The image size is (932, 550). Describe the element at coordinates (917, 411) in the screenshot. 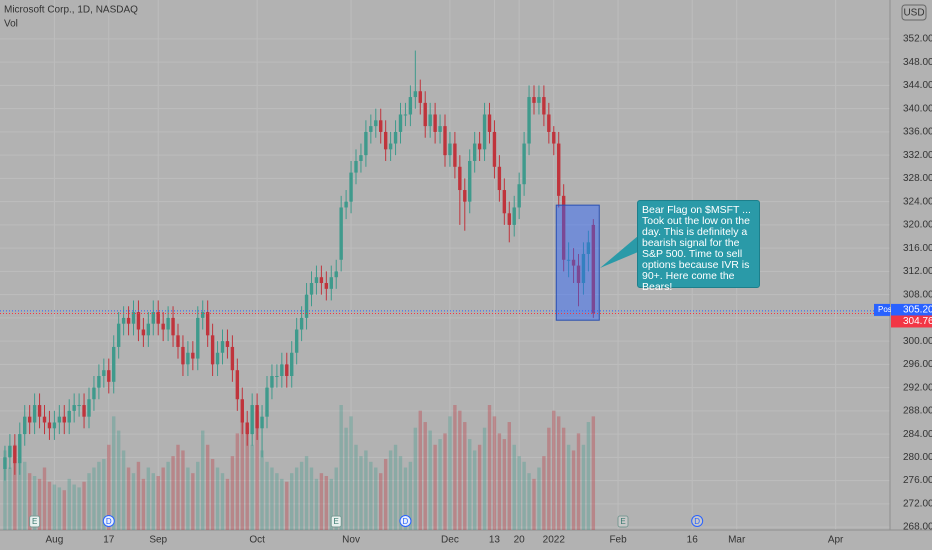

I see `y-tick-label: 288.00` at that location.